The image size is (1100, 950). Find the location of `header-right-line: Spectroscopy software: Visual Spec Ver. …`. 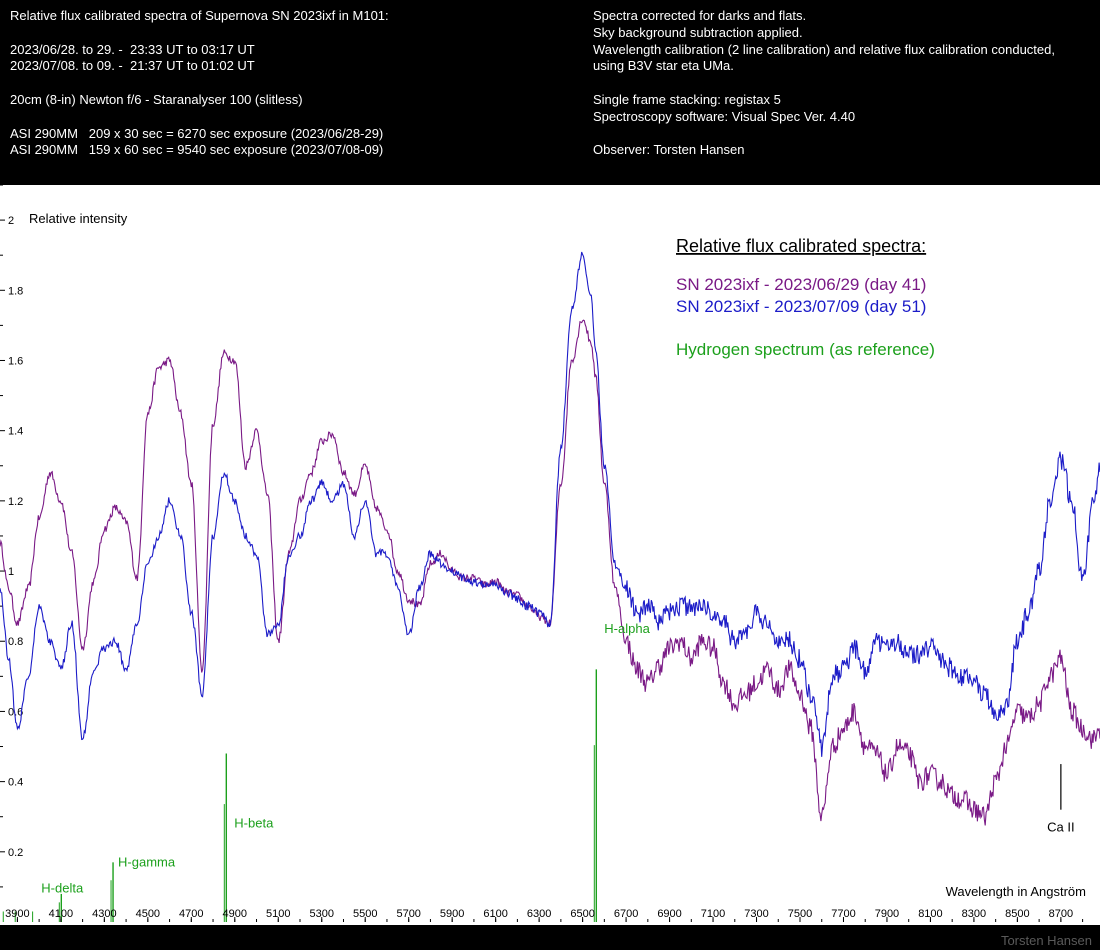

header-right-line: Spectroscopy software: Visual Spec Ver. … is located at coordinates (724, 116).